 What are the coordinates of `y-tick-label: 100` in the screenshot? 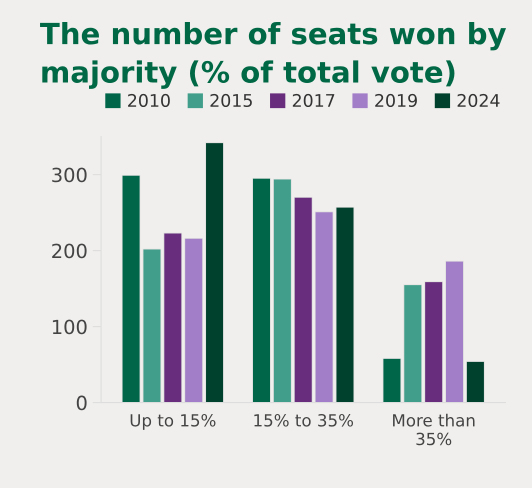 It's located at (69, 327).